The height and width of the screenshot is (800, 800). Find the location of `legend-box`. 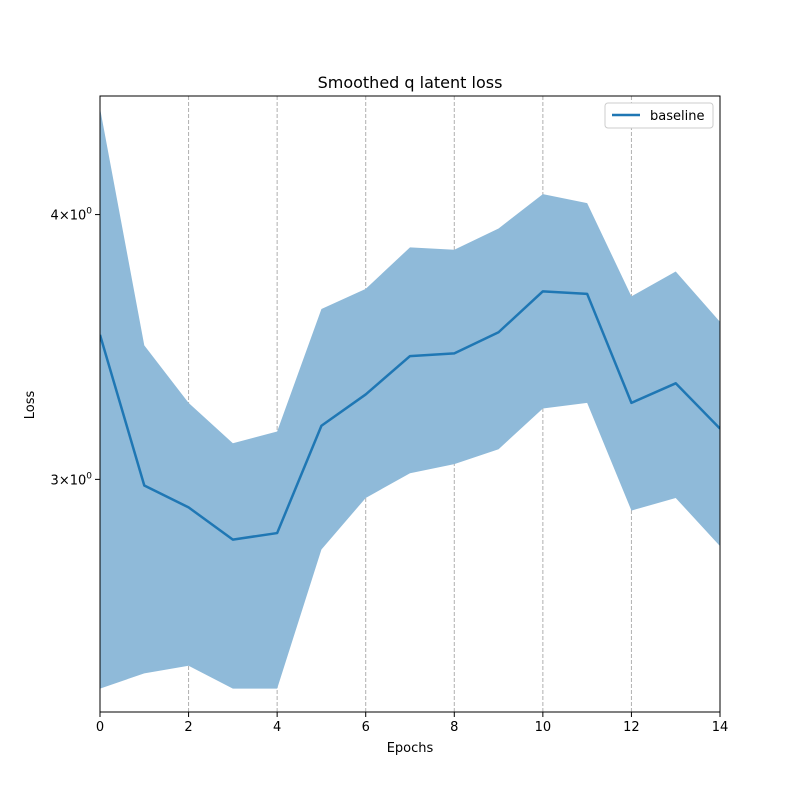

legend-box is located at coordinates (659, 115).